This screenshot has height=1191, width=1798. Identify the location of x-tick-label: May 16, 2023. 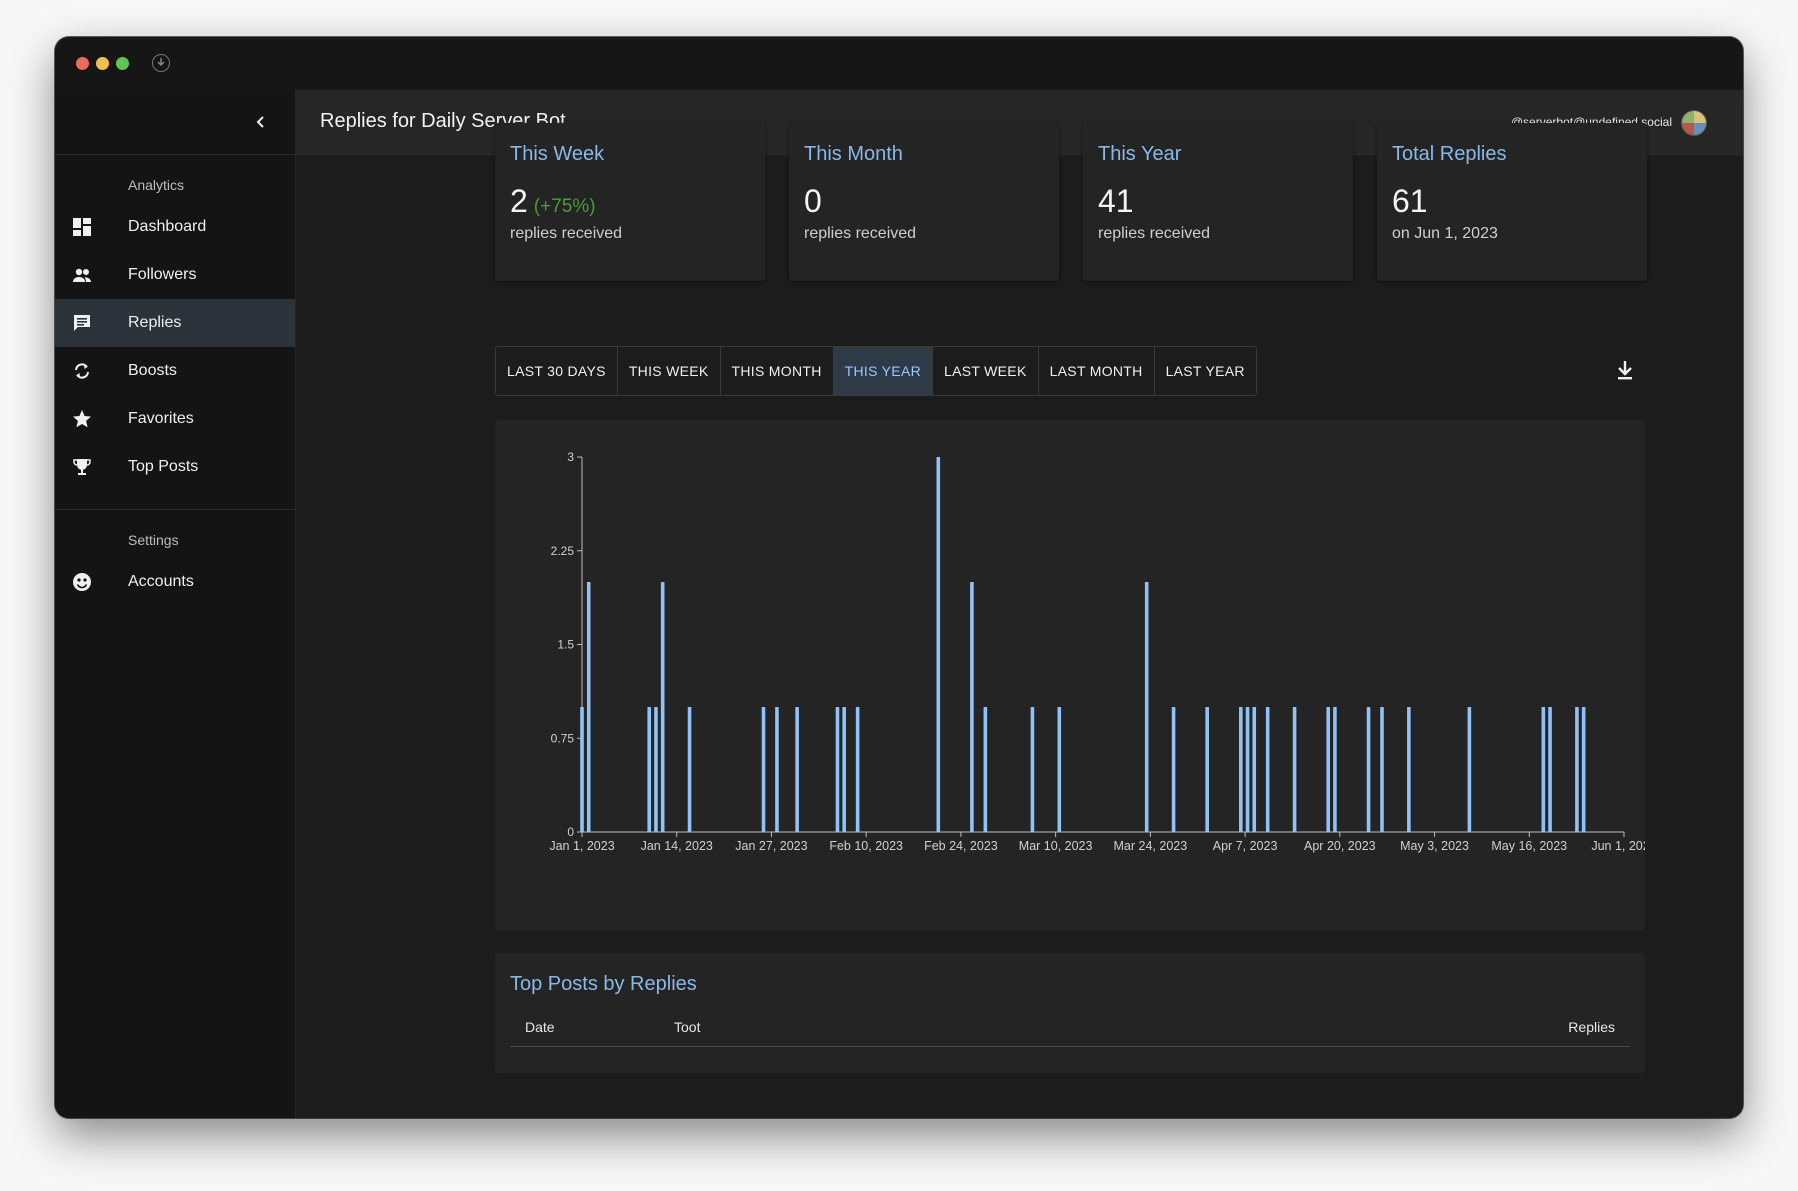
(1529, 846).